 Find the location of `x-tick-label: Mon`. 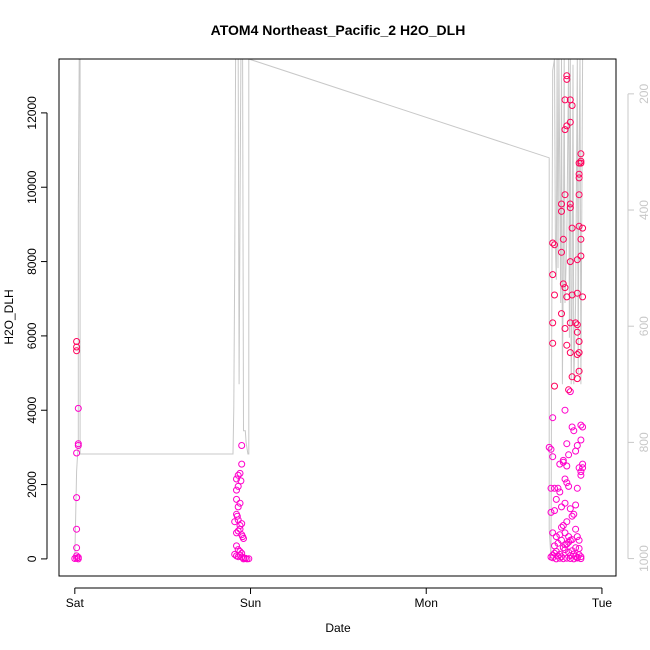

x-tick-label: Mon is located at coordinates (426, 603).